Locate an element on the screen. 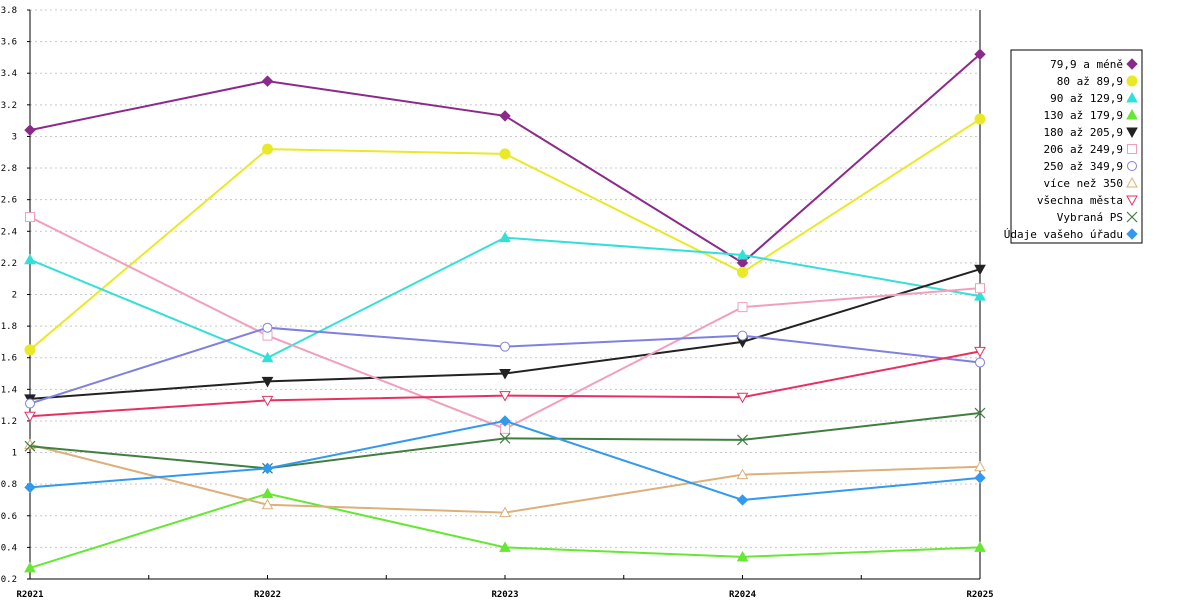 The height and width of the screenshot is (600, 1200). legend-item: Vybraná PS is located at coordinates (1097, 217).